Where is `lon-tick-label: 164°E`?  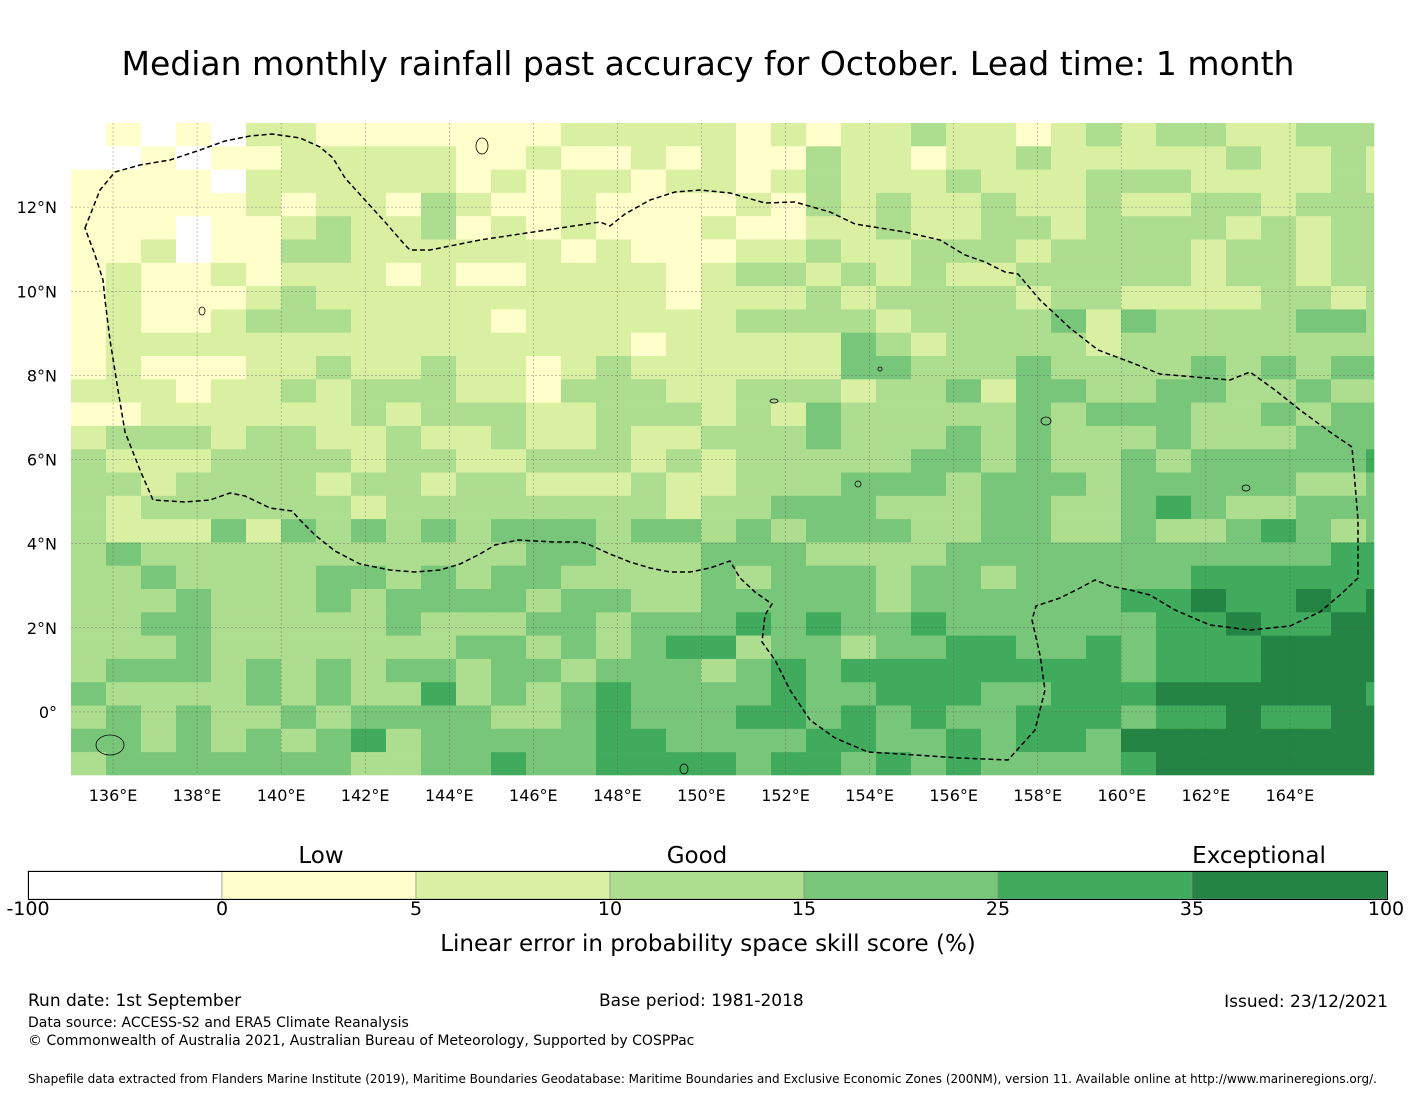
lon-tick-label: 164°E is located at coordinates (1290, 795).